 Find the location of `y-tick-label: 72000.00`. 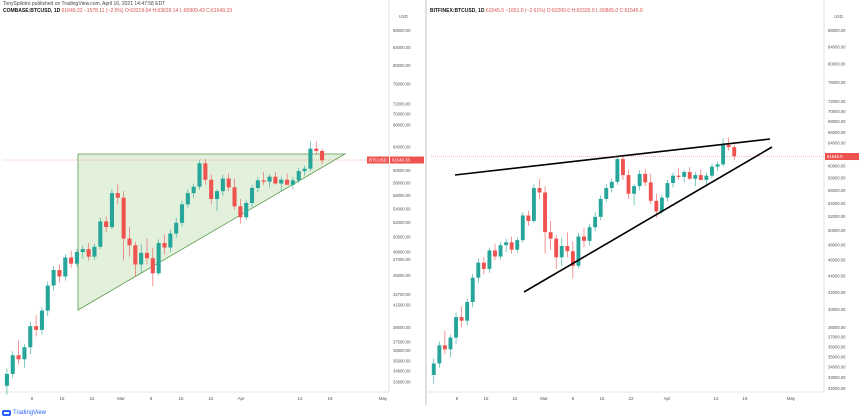

y-tick-label: 72000.00 is located at coordinates (402, 103).